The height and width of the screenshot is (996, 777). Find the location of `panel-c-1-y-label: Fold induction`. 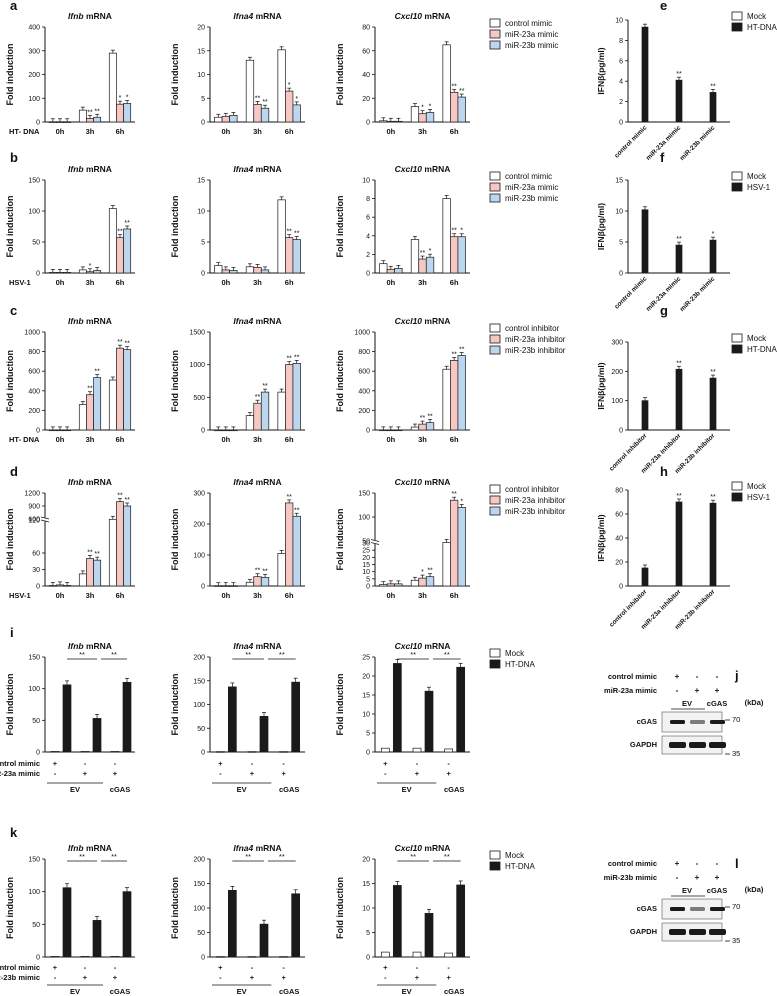

panel-c-1-y-label: Fold induction is located at coordinates (10, 381).